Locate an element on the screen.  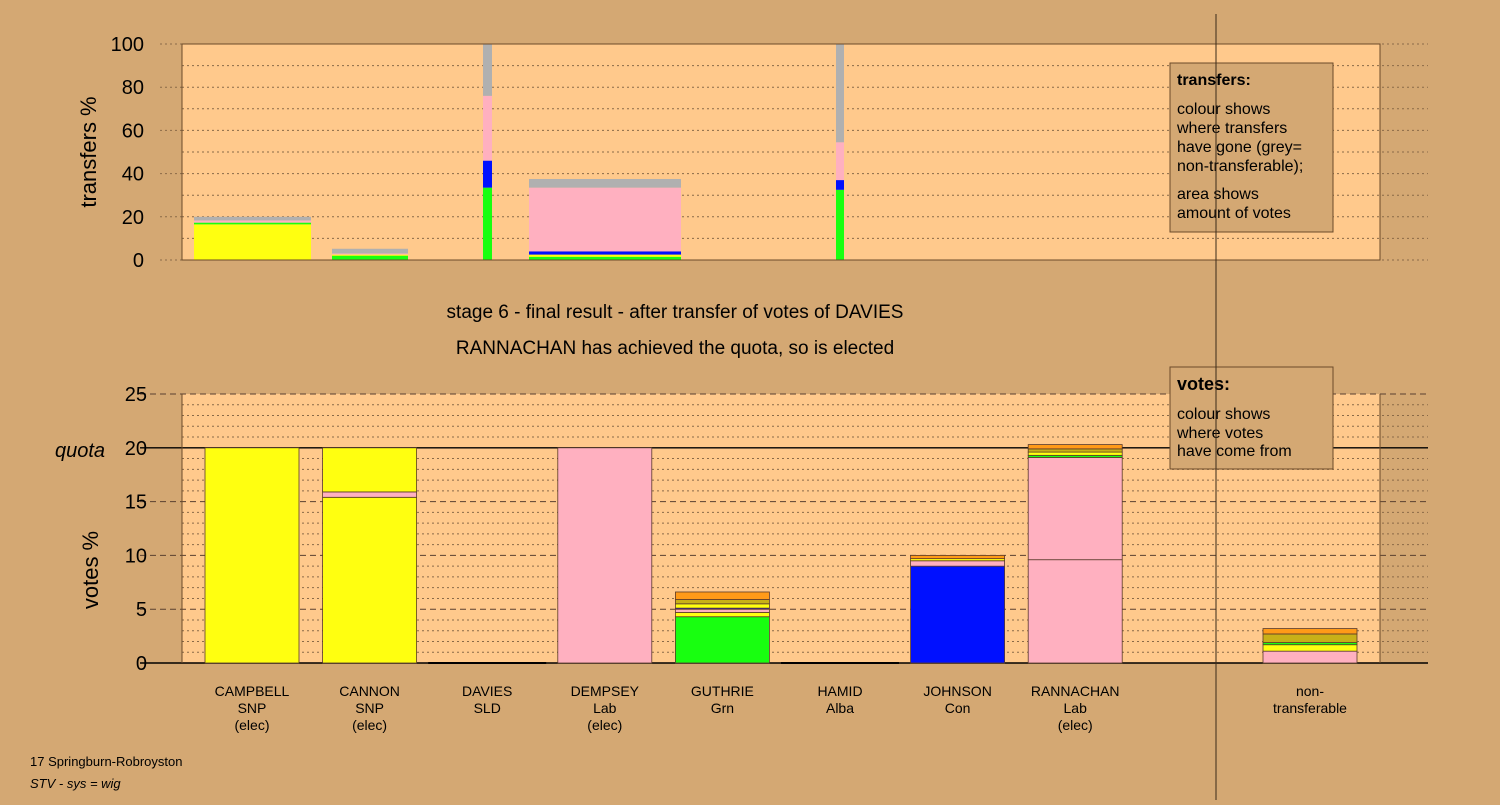
votes-legend-line: where votes is located at coordinates (1219, 433).